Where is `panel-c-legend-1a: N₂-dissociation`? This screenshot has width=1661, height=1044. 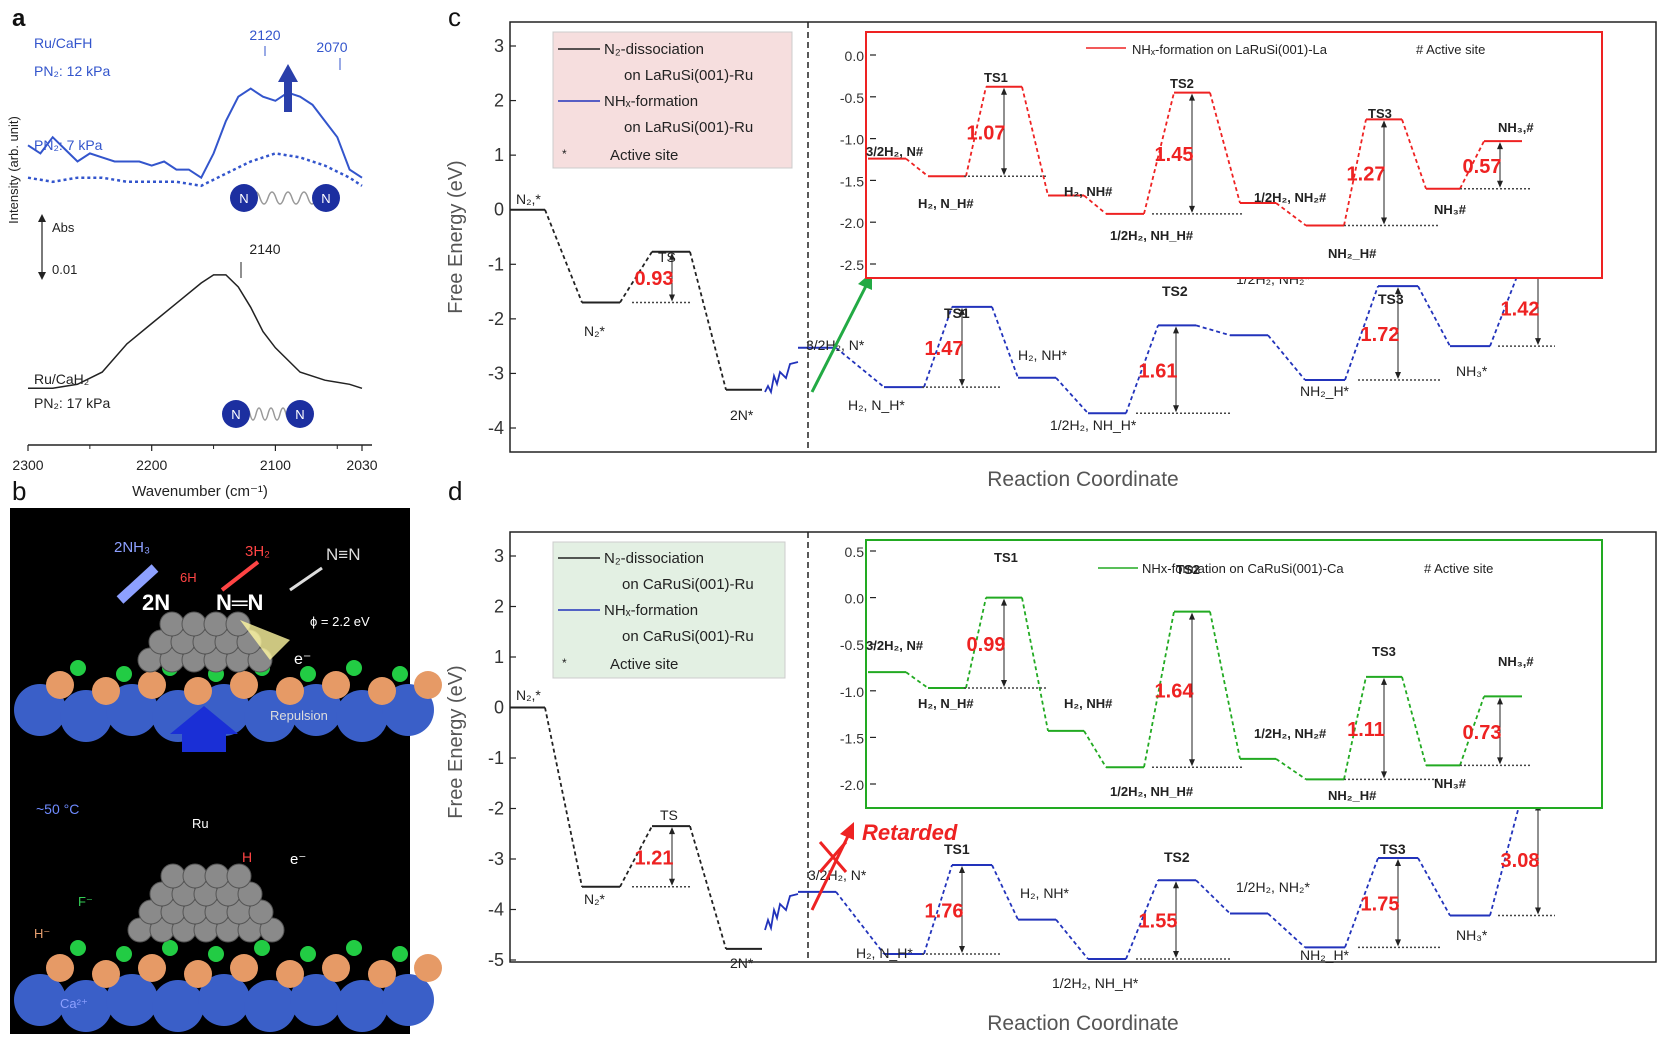
panel-c-legend-1a: N₂-dissociation is located at coordinates (654, 49).